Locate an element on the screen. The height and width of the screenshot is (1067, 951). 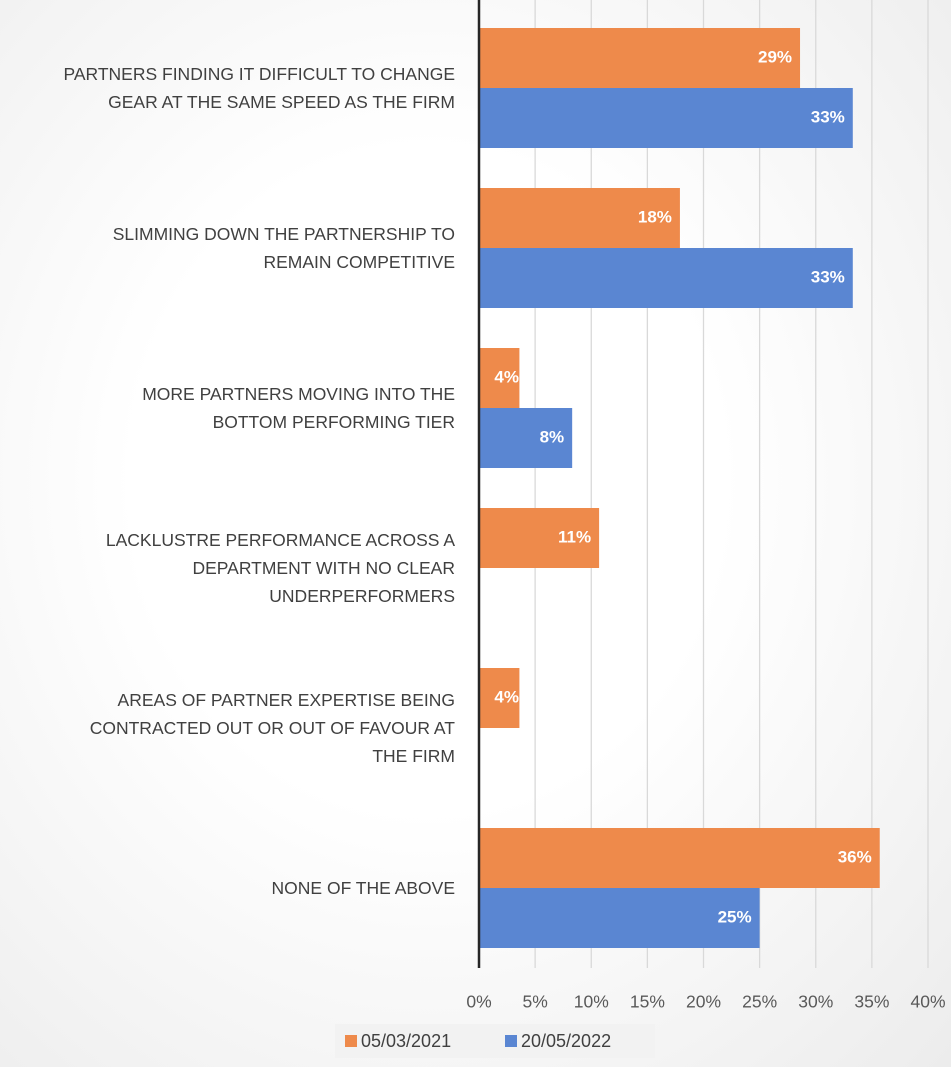
data-label: 29% is located at coordinates (775, 56).